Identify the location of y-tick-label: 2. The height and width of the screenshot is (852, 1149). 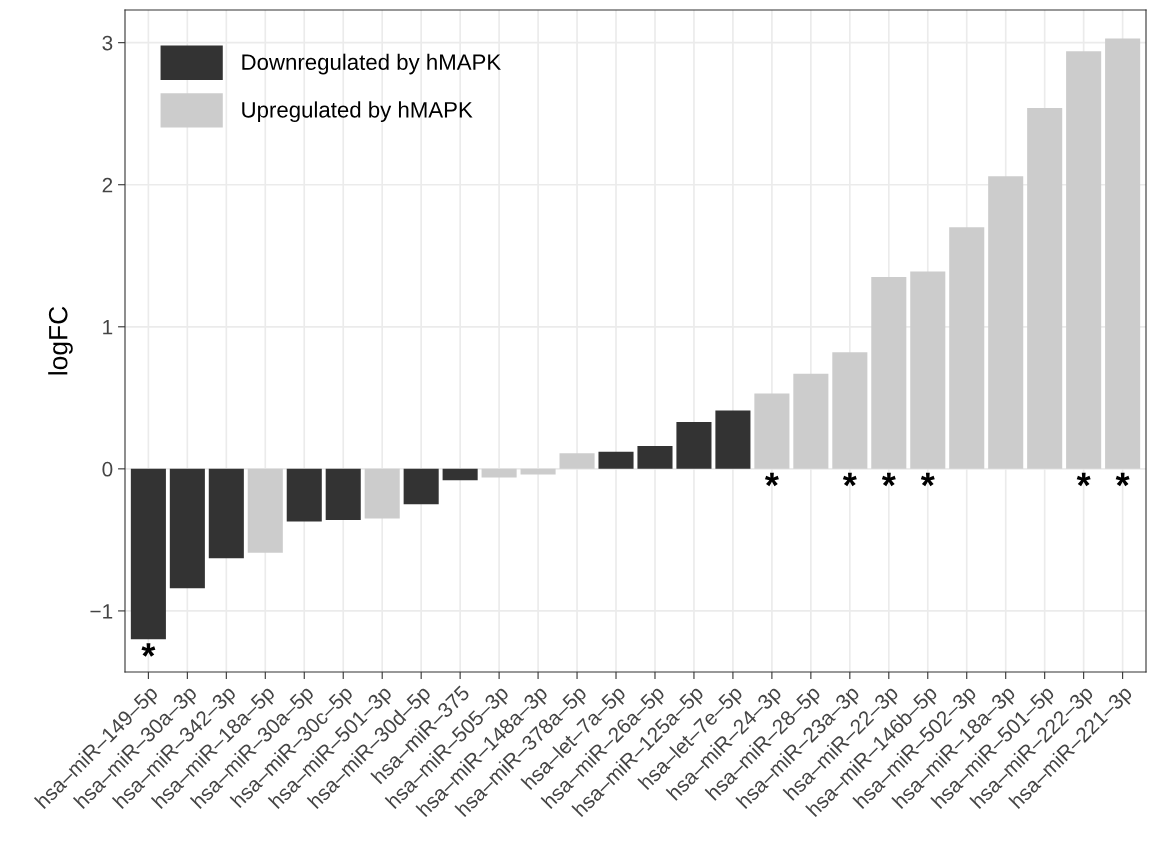
(107, 185).